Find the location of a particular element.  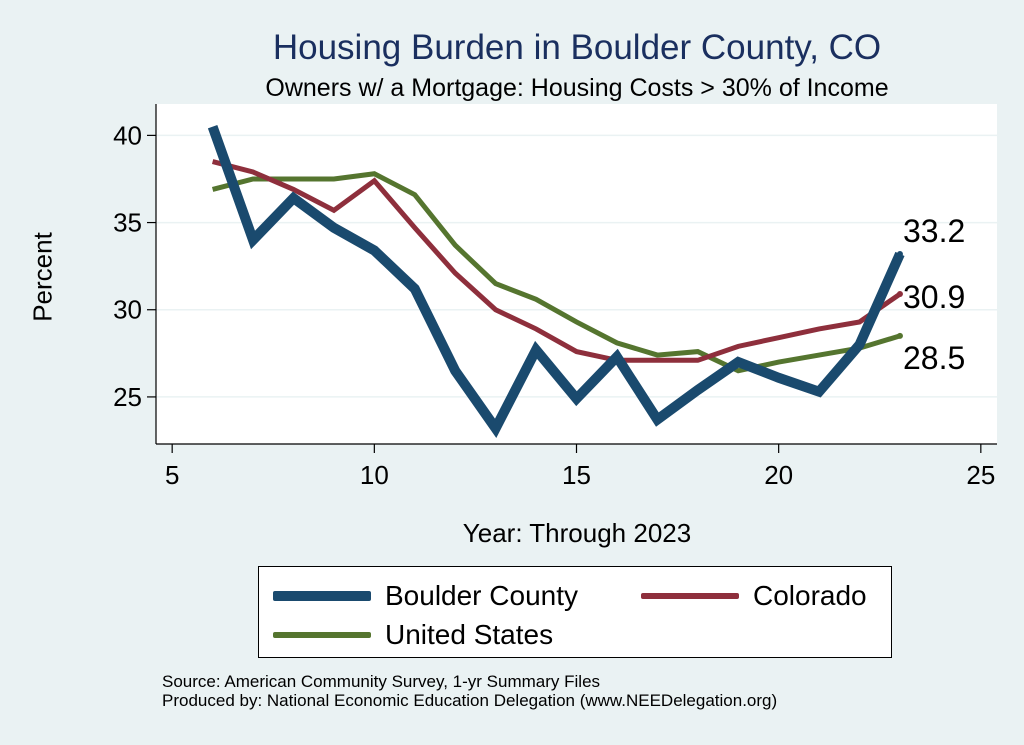

y-tick-label-25: 25 is located at coordinates (127, 397).